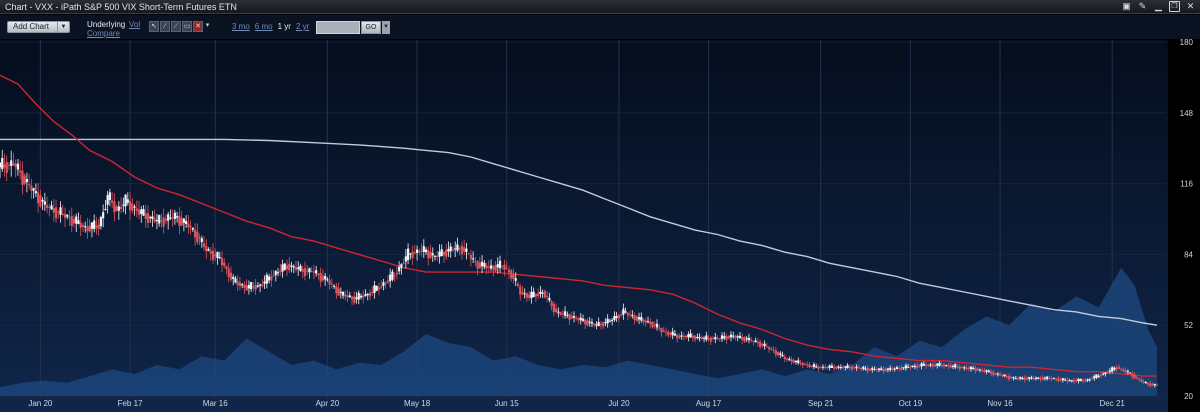 The width and height of the screenshot is (1200, 412). Describe the element at coordinates (215, 403) in the screenshot. I see `x-tick-label: Mar 16` at that location.